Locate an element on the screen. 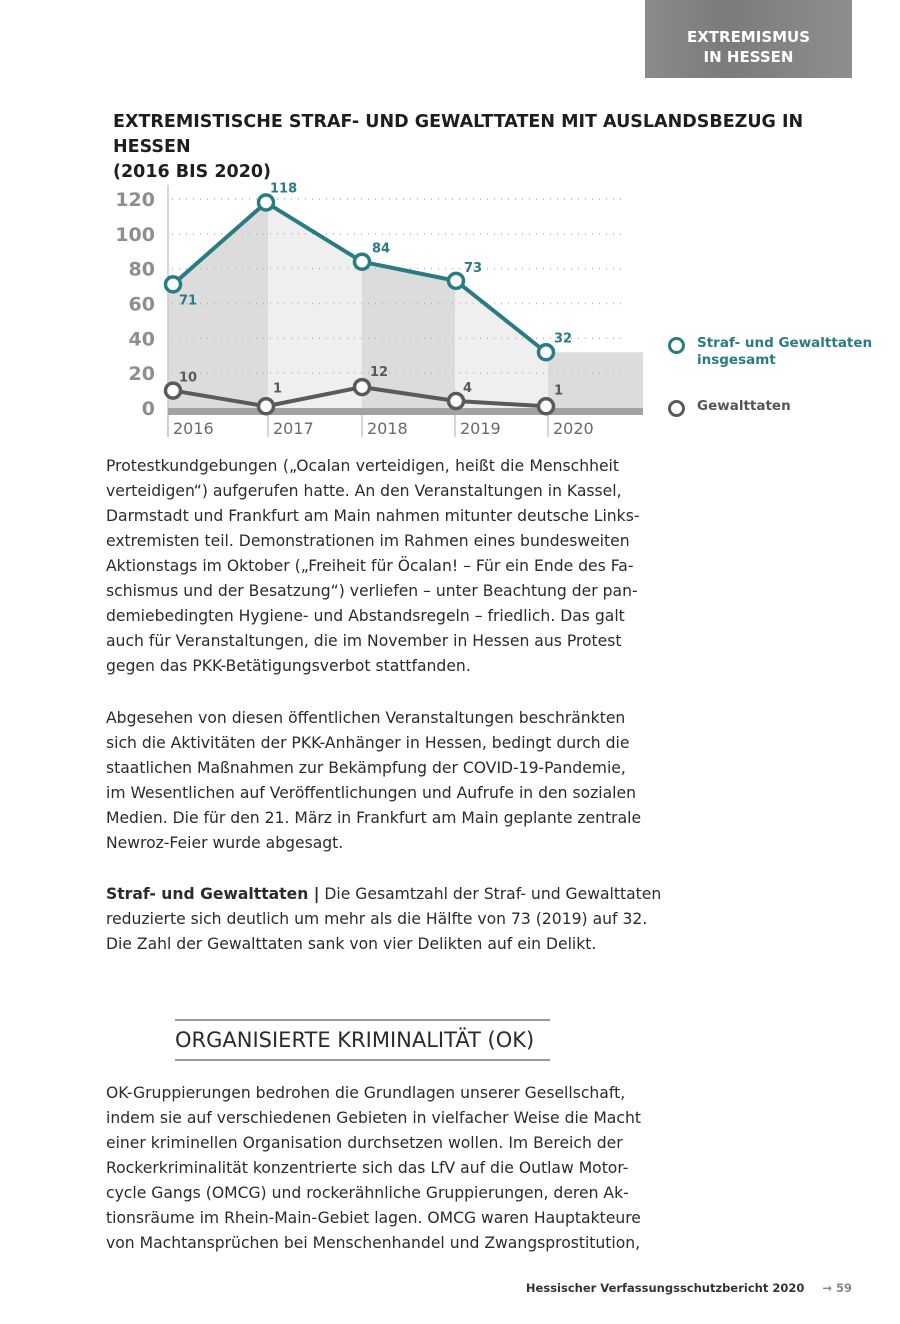  area-band-2020 is located at coordinates (595, 380).